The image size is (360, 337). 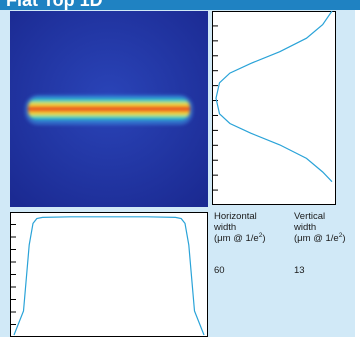 I want to click on horizontal-width-value: 60, so click(x=219, y=270).